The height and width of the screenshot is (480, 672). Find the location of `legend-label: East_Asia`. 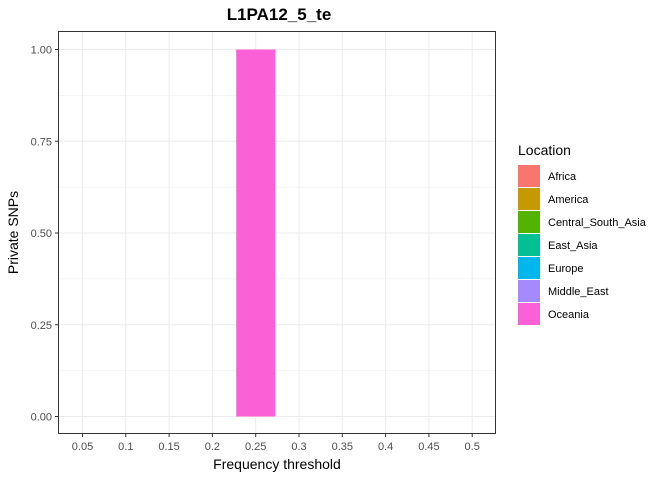

legend-label: East_Asia is located at coordinates (573, 246).